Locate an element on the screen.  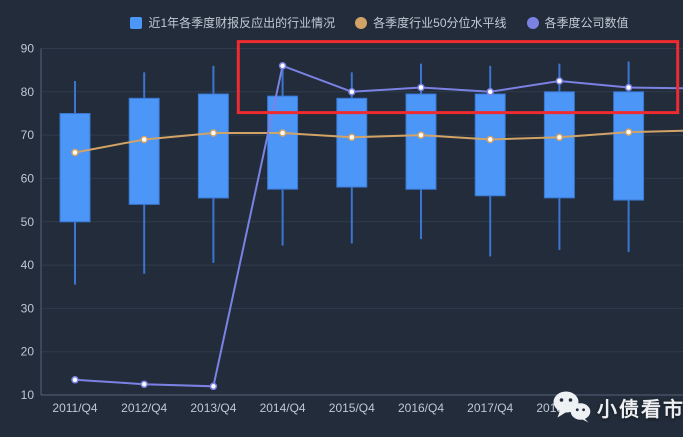
legend-label-median-line: 各季度行业50分位水平线 is located at coordinates (440, 23).